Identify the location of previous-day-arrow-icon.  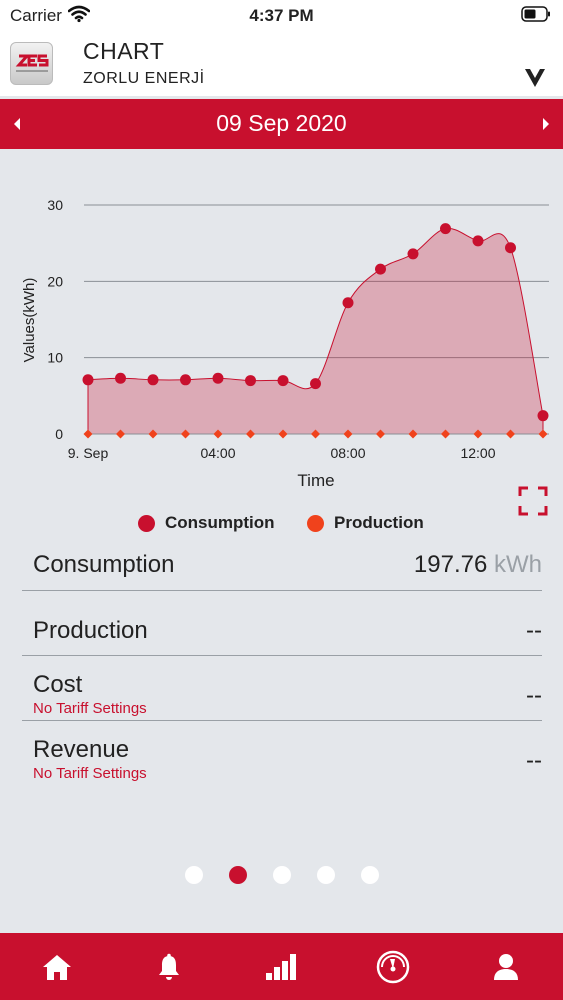
(21, 124).